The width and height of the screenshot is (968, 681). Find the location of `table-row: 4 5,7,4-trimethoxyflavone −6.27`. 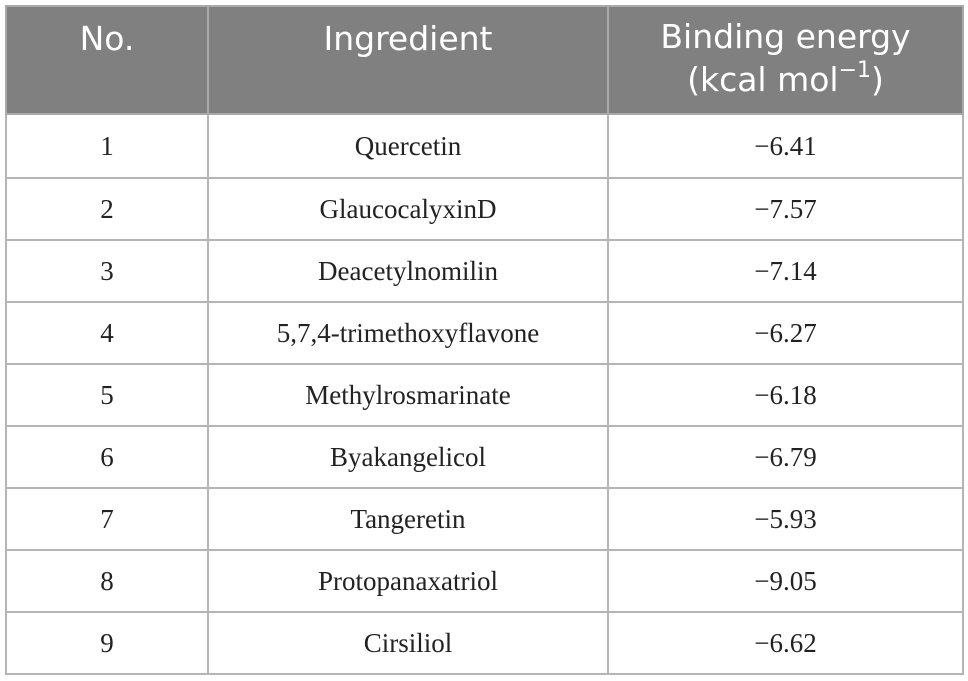

table-row: 4 5,7,4-trimethoxyflavone −6.27 is located at coordinates (484, 333).